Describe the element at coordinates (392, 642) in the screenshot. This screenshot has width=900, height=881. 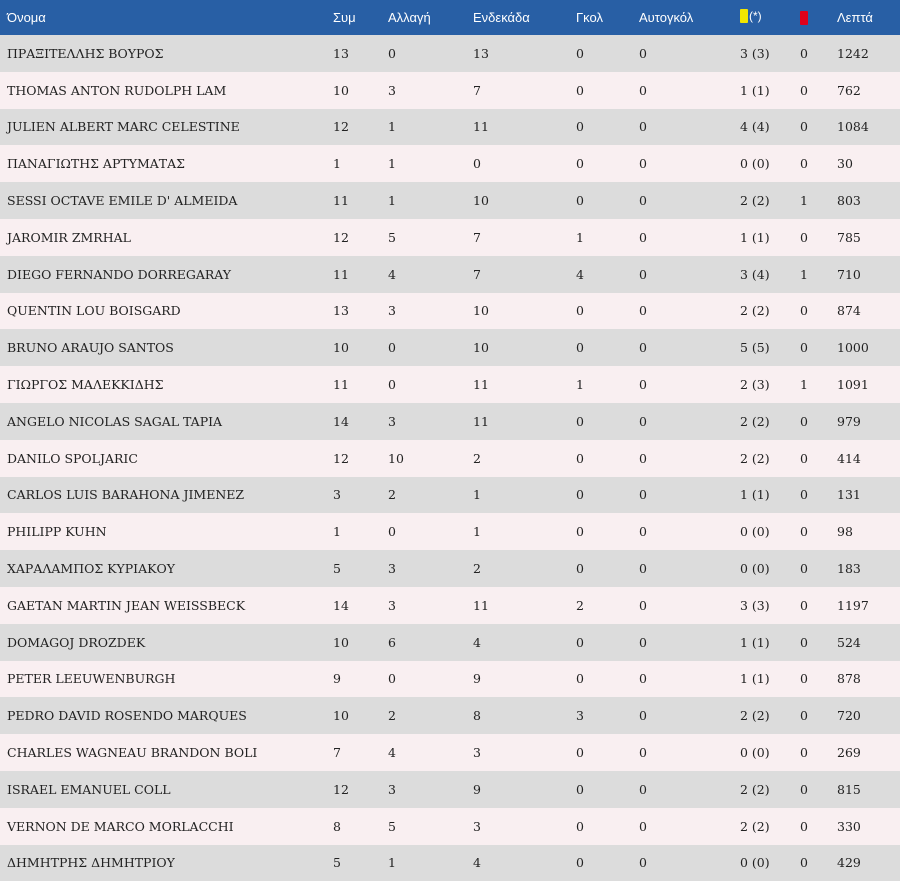
I see `cell-substitute: 6` at that location.